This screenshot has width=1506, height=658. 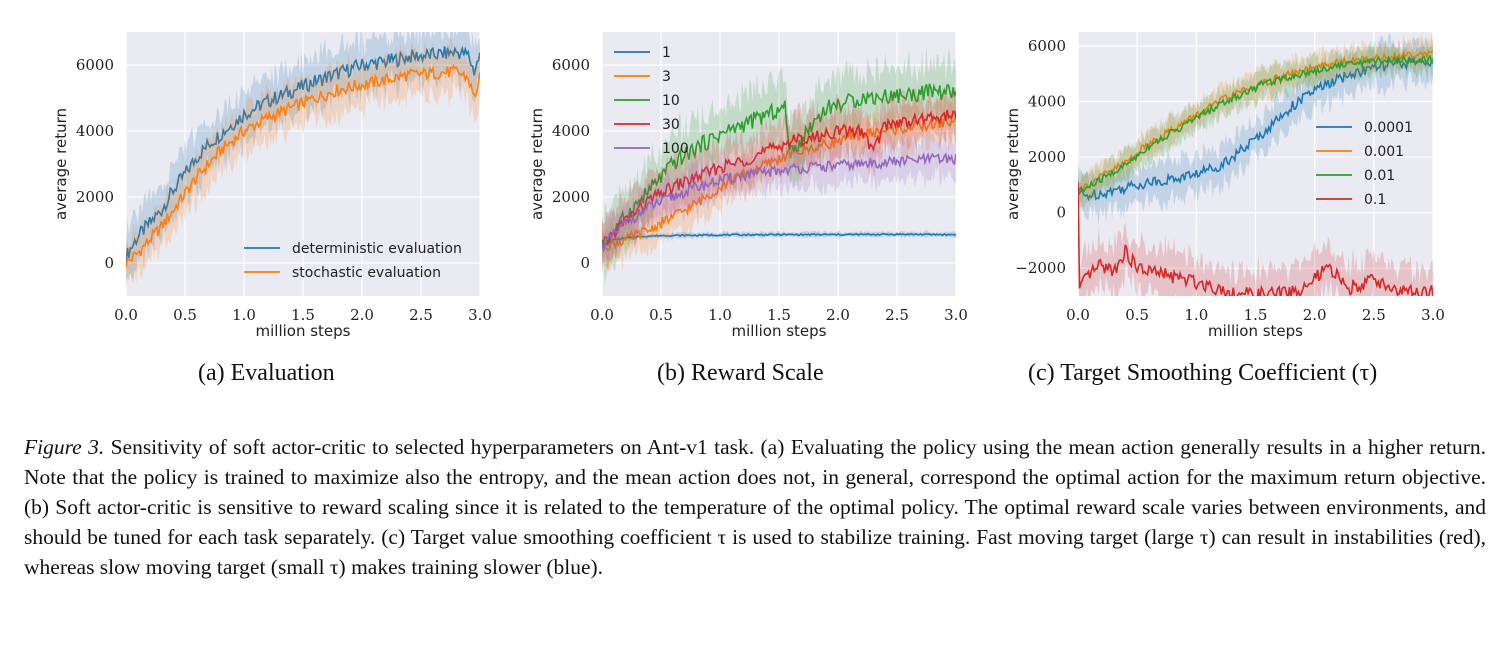 What do you see at coordinates (675, 149) in the screenshot?
I see `legend-label: 100` at bounding box center [675, 149].